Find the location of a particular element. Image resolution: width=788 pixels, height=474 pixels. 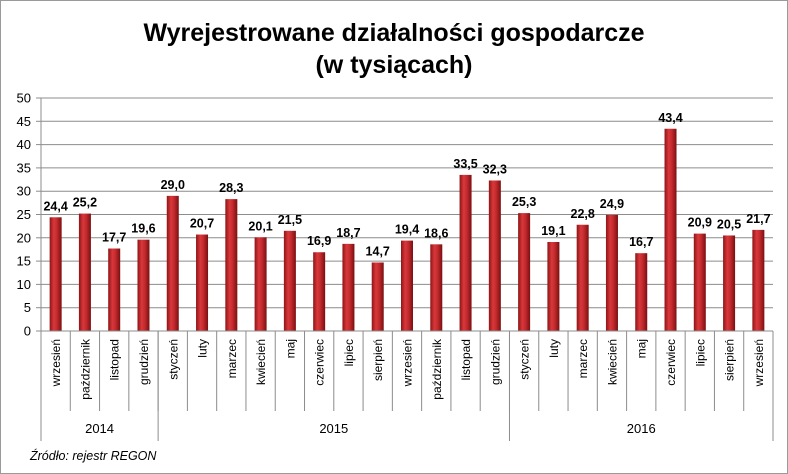

value-label: 33,5 is located at coordinates (465, 164).